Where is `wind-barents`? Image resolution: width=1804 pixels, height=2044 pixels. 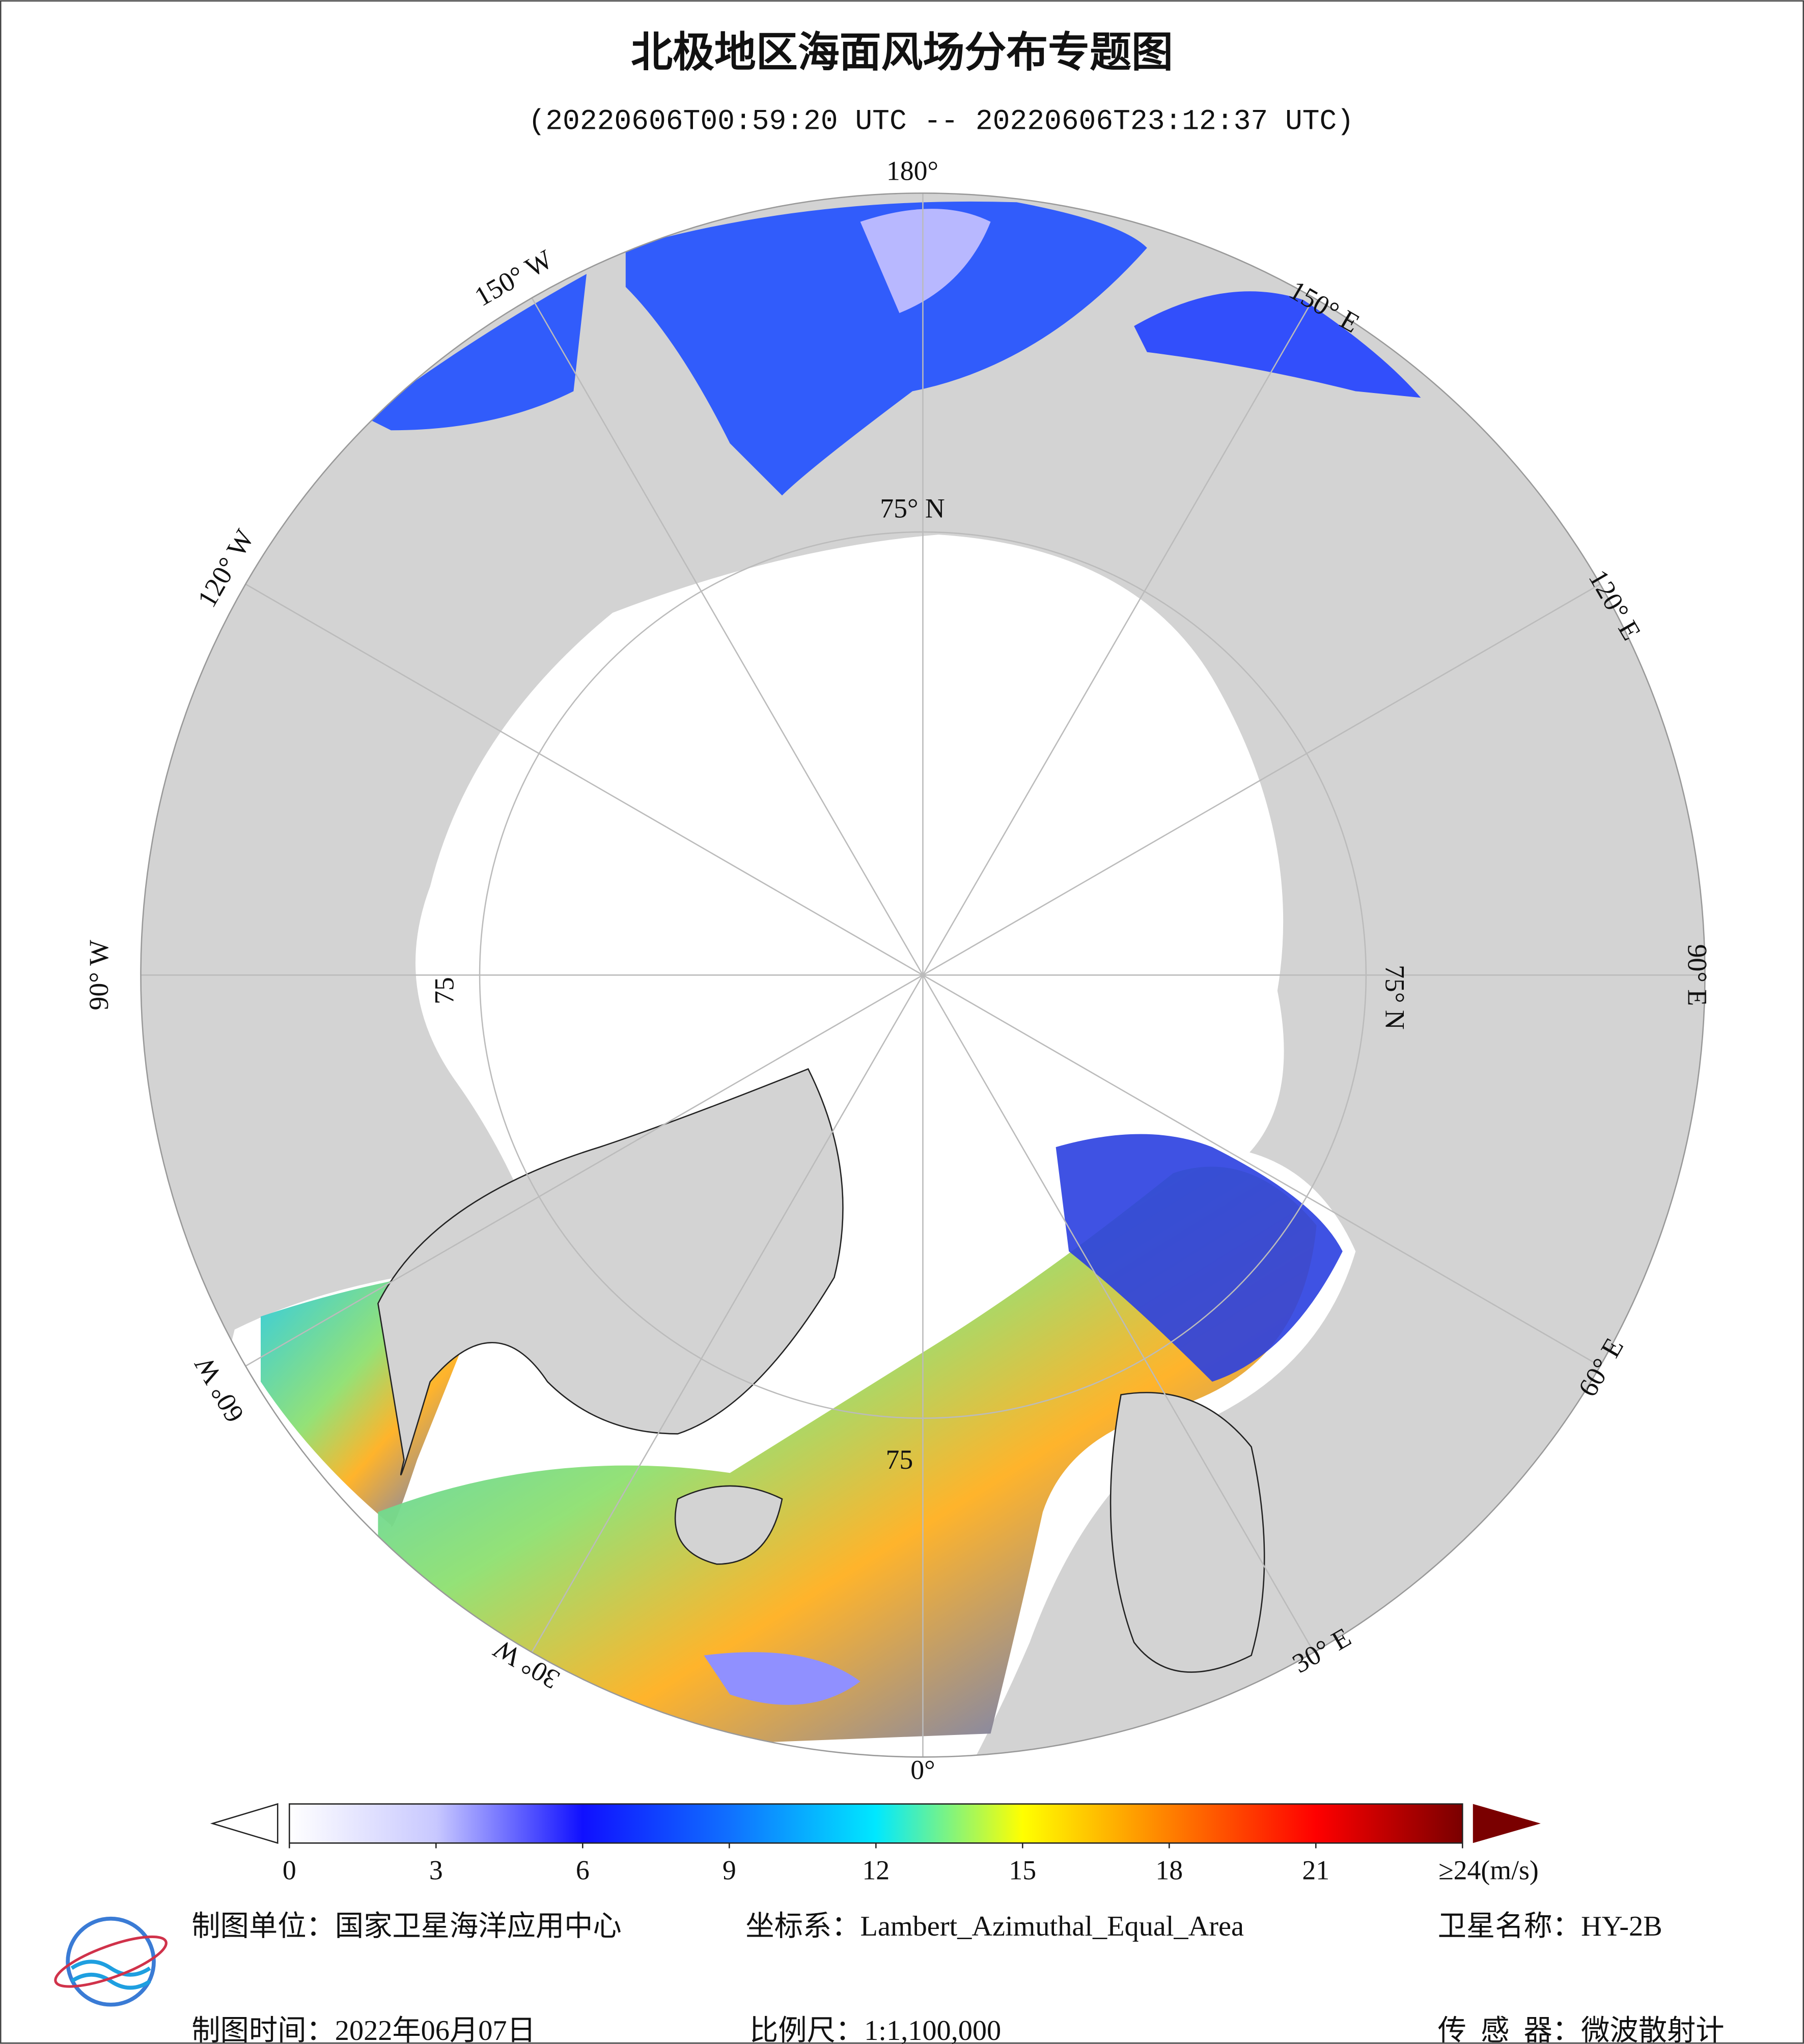
wind-barents is located at coordinates (1199, 1258).